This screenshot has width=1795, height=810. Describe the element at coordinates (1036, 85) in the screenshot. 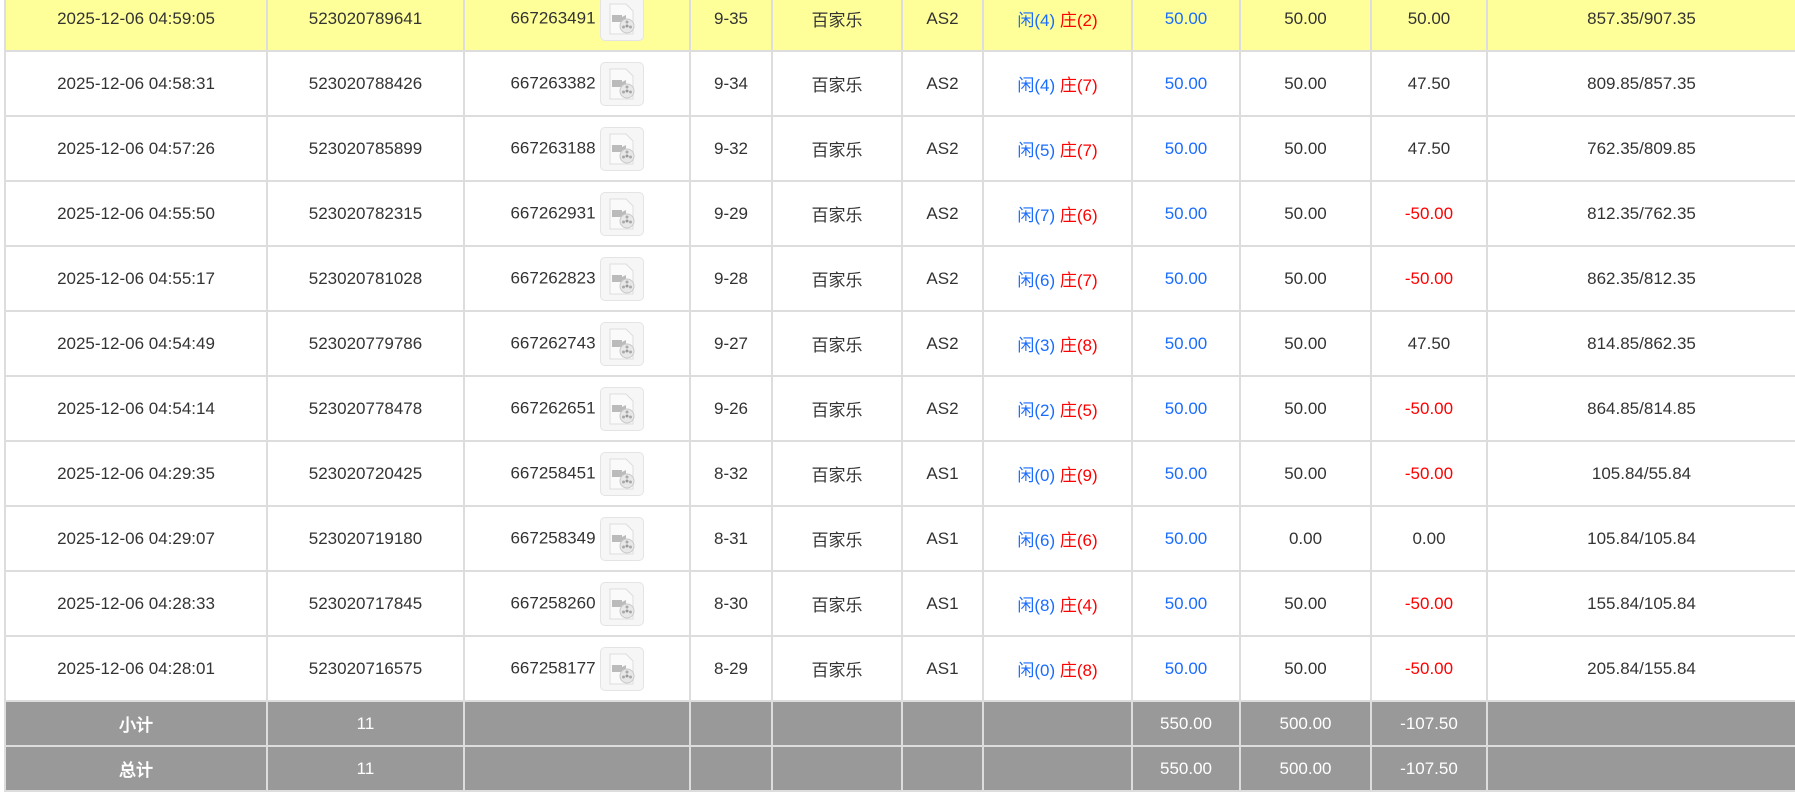

I see `player-result: 闲(4)` at that location.